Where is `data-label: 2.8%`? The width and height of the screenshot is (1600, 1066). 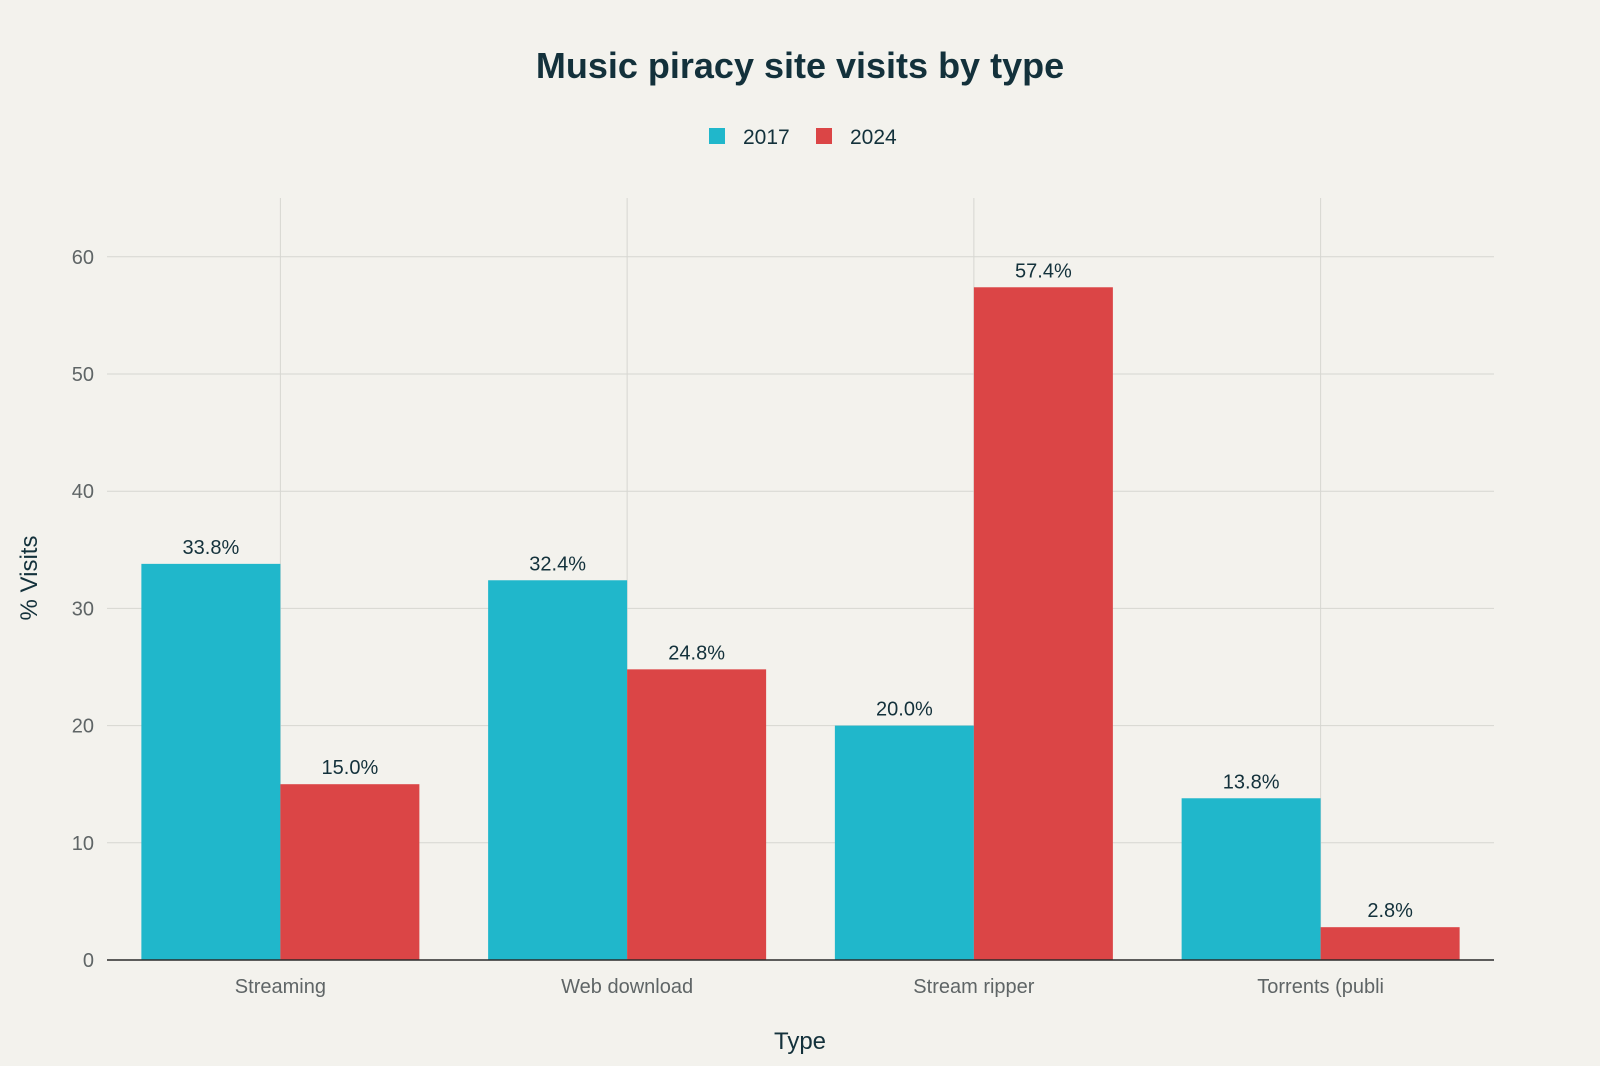
data-label: 2.8% is located at coordinates (1390, 911).